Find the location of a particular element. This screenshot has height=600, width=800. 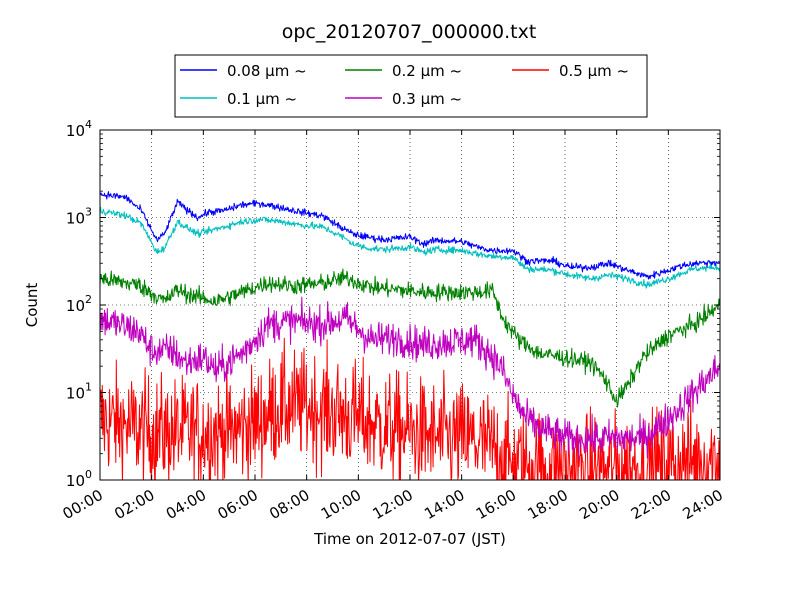

y-tick-label: 10⁰ is located at coordinates (79, 479).